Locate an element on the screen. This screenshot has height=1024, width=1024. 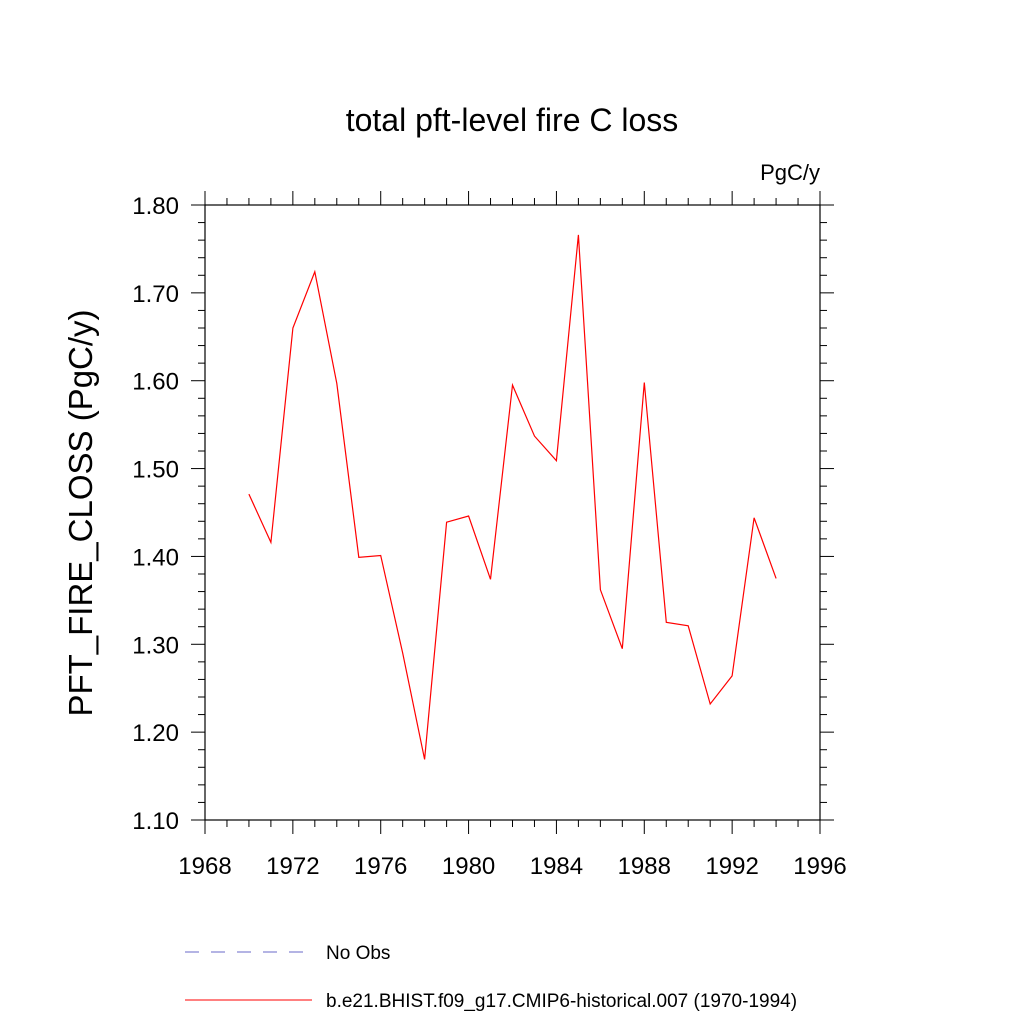
legend-label: No Obs is located at coordinates (358, 953).